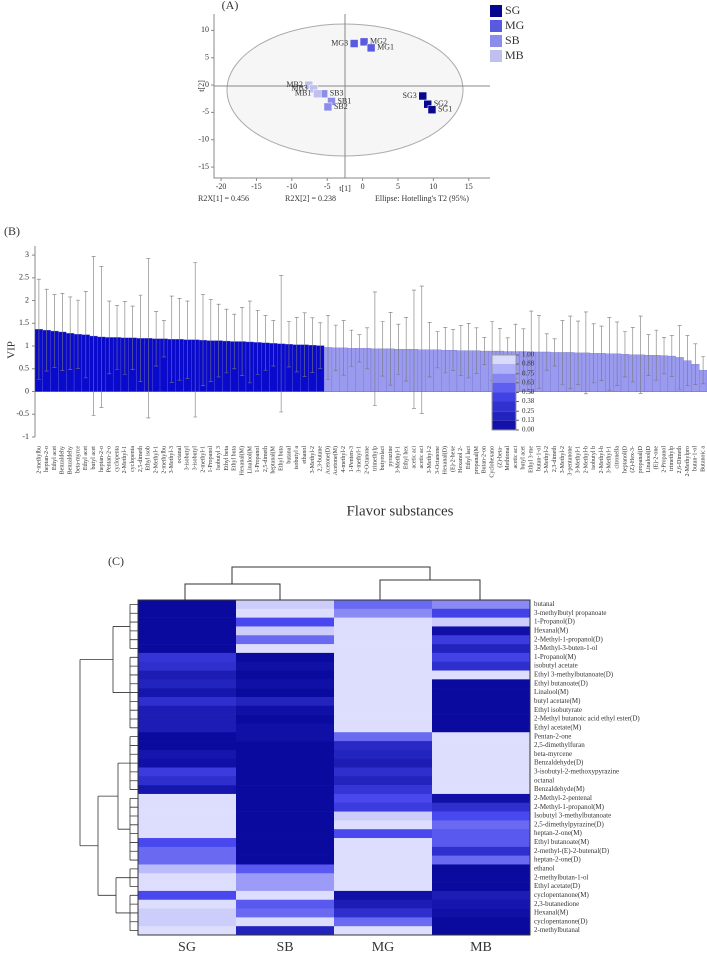 The image size is (707, 956). I want to click on legend-swatch, so click(496, 11).